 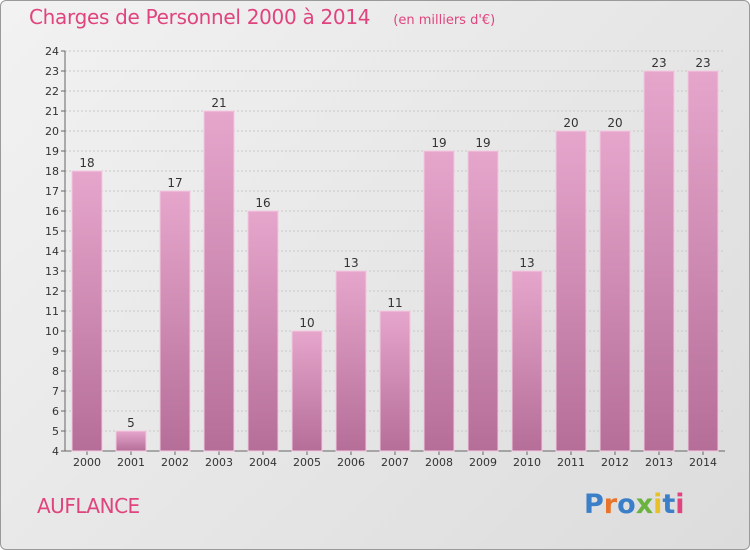 I want to click on bar-value-label: 5, so click(x=131, y=423).